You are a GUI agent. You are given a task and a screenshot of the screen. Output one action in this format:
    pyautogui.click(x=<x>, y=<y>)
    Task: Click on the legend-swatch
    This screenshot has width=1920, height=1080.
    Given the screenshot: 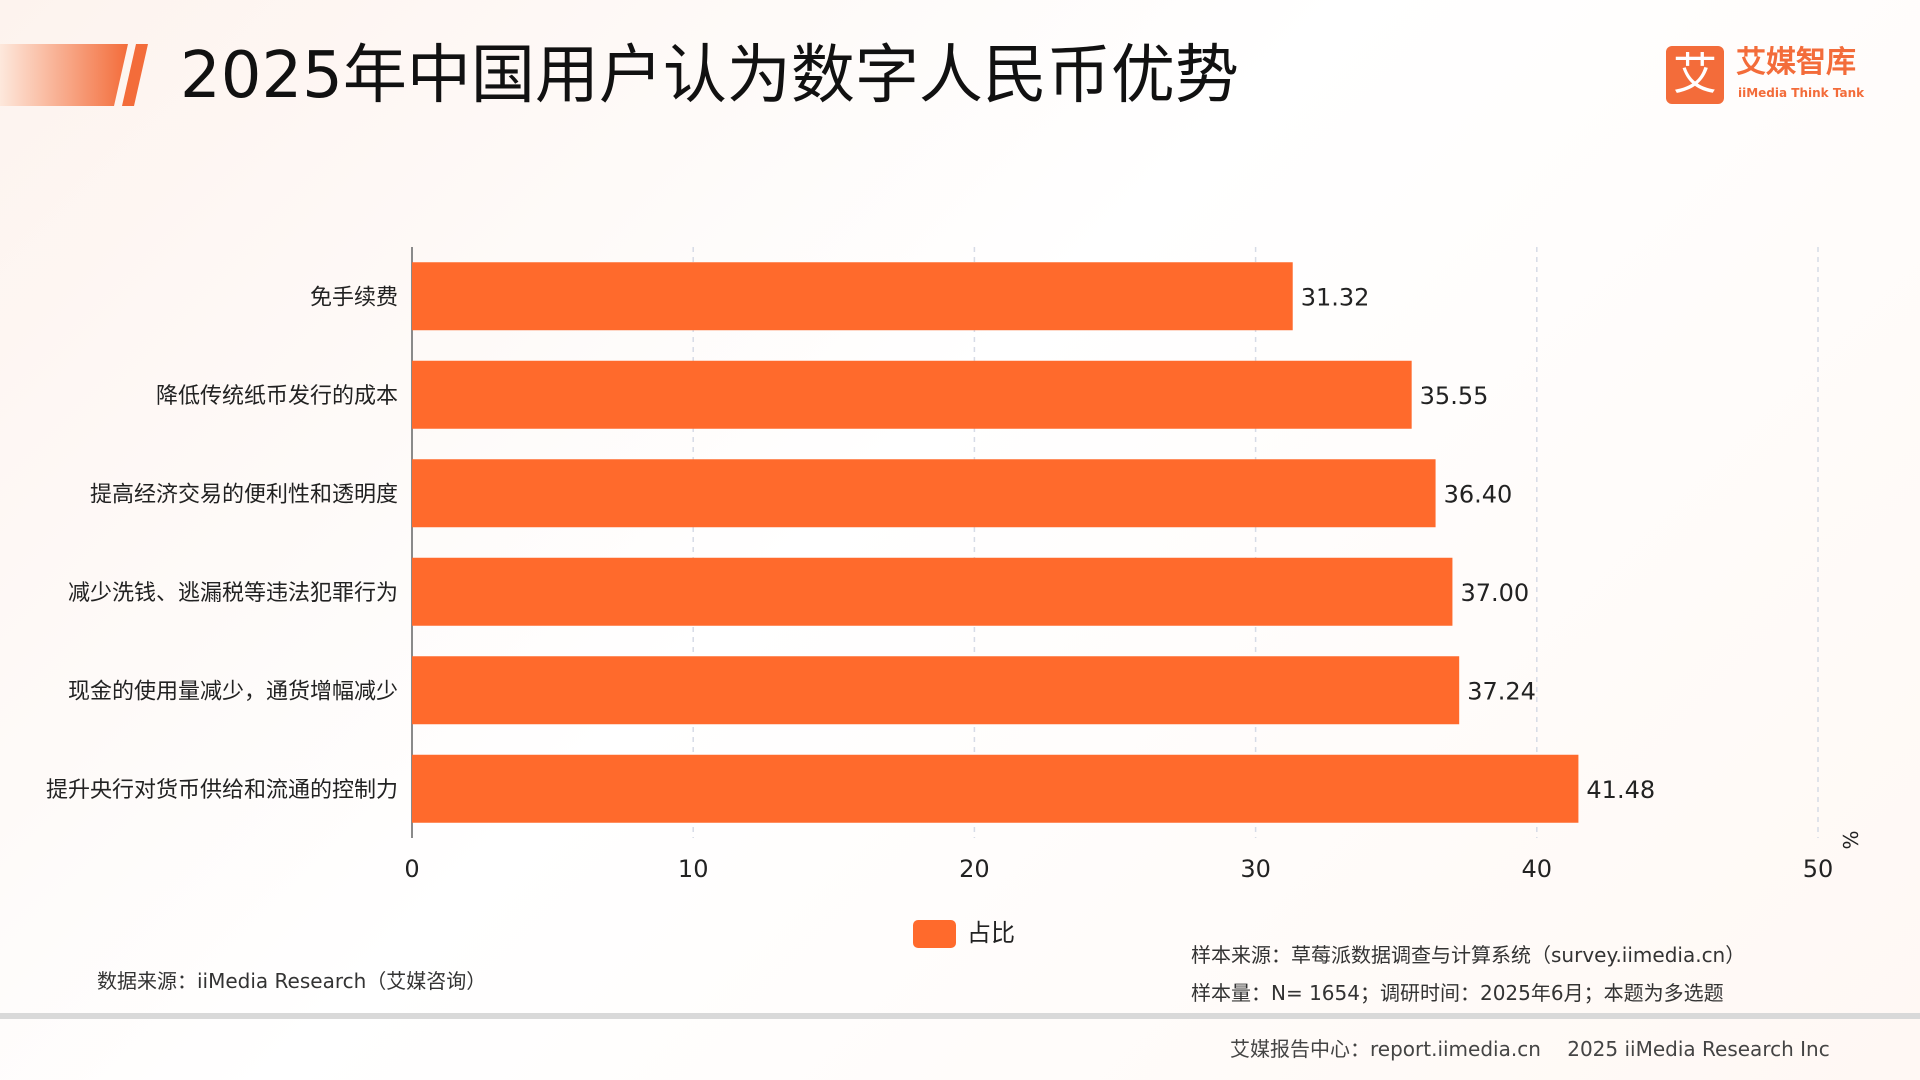 What is the action you would take?
    pyautogui.click(x=934, y=934)
    